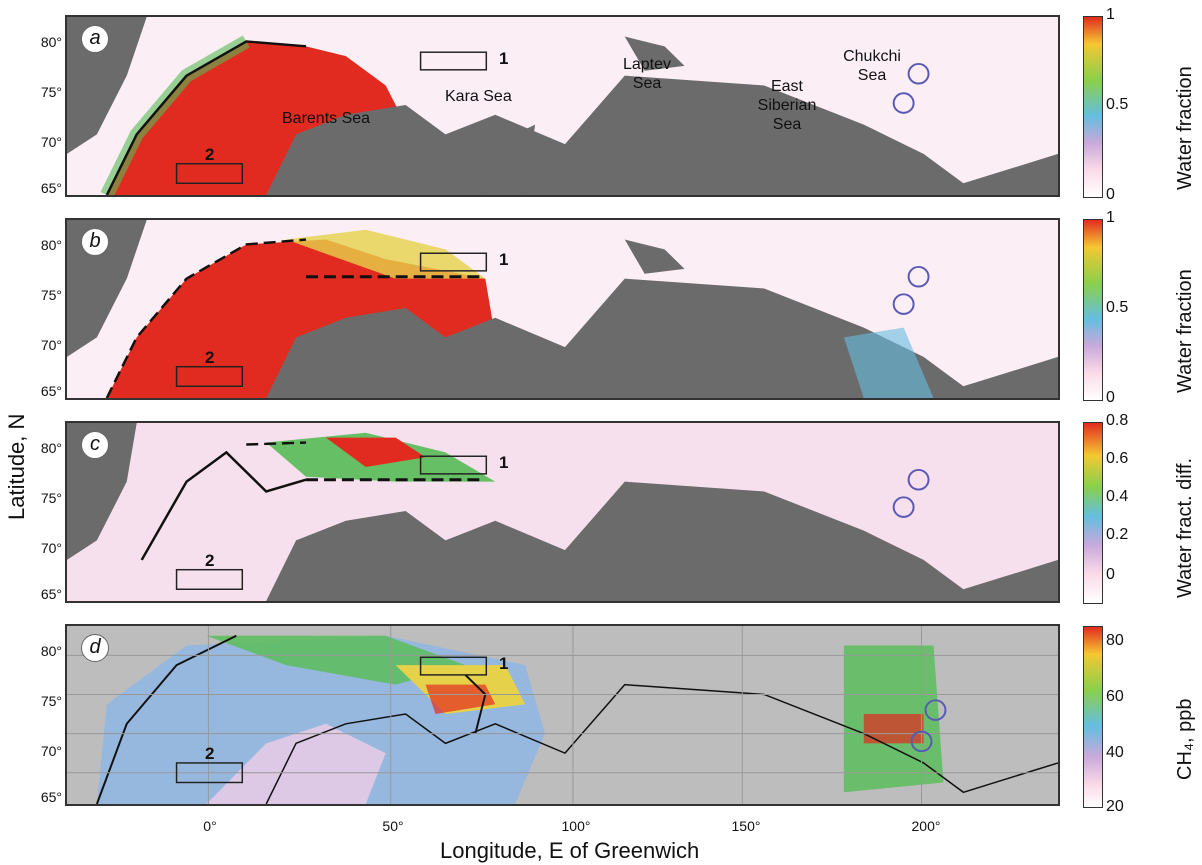 The width and height of the screenshot is (1202, 865). I want to click on colorbar-d-title: CH₄, ppb, so click(1185, 739).